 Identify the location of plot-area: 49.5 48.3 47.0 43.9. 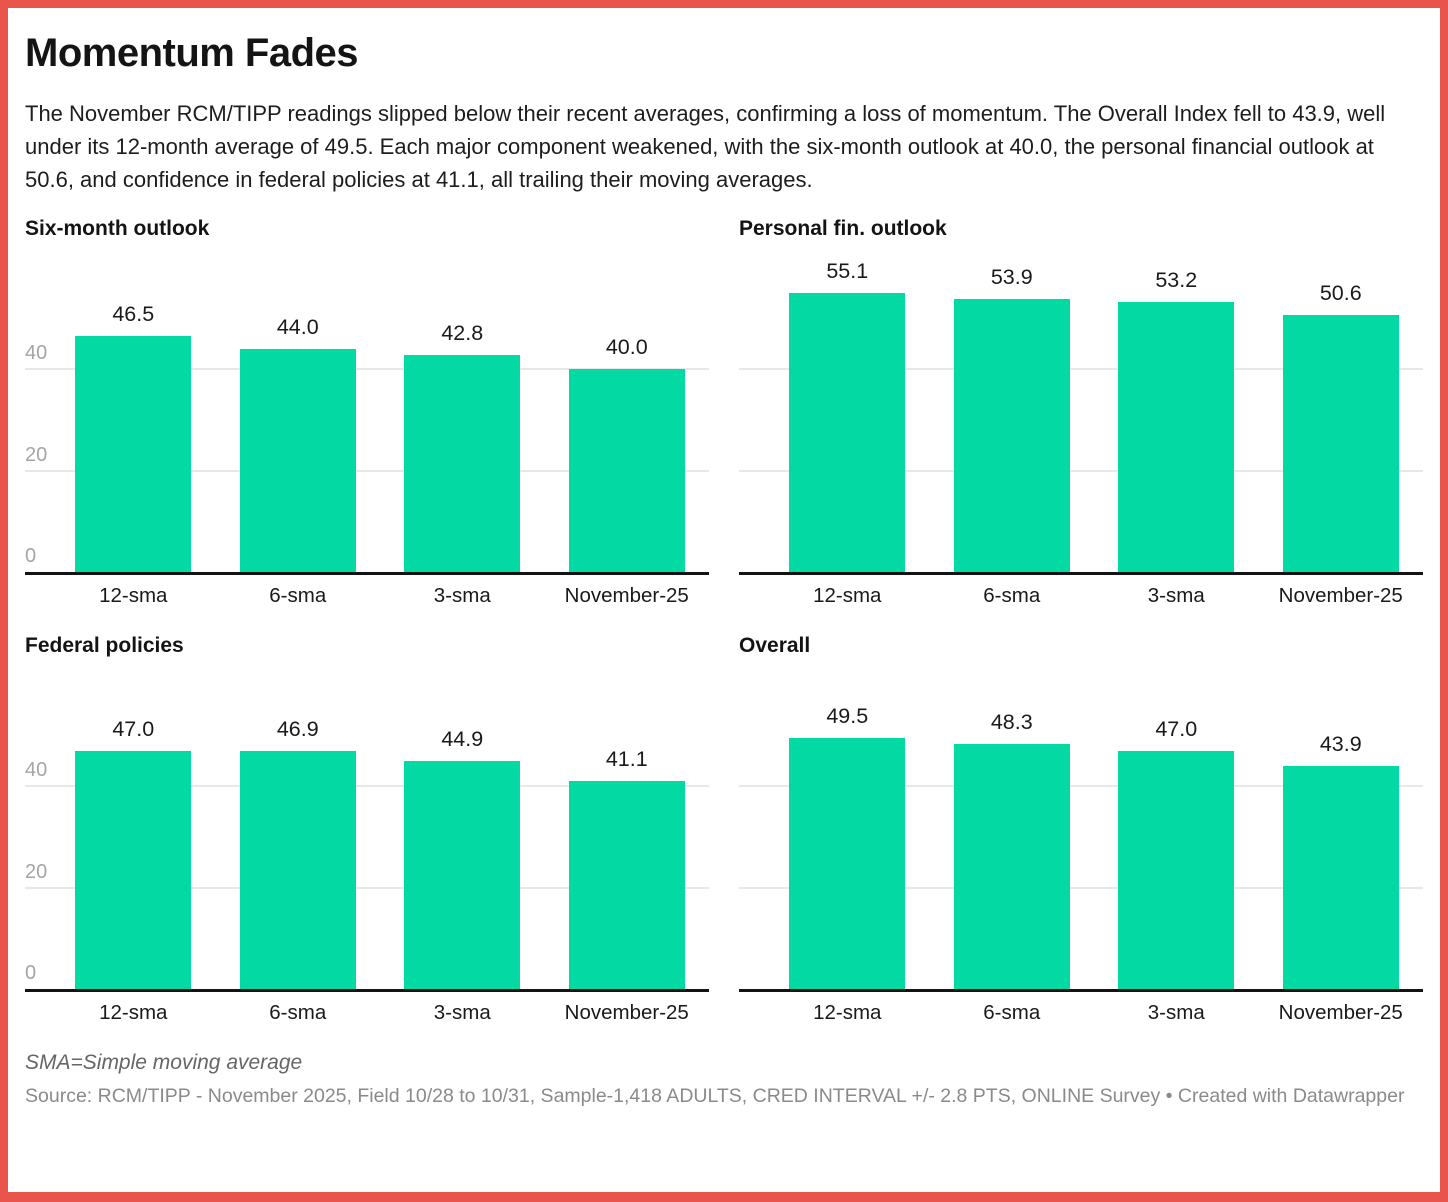
(1081, 828).